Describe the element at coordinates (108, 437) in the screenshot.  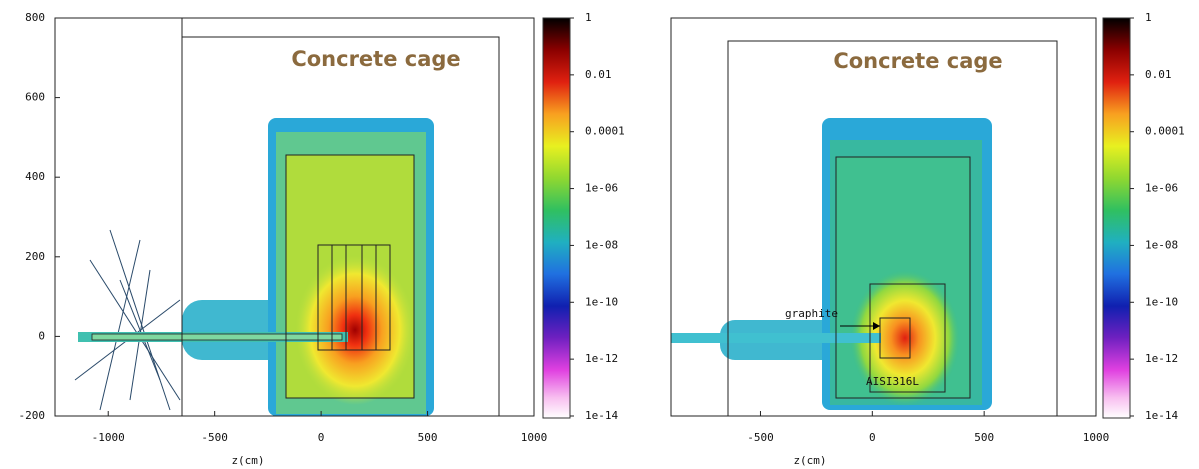
I see `x-tick-label: -1000` at that location.